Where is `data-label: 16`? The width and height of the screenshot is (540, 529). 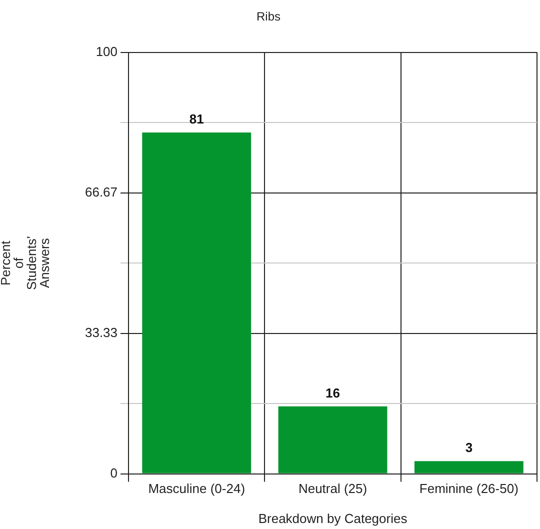
data-label: 16 is located at coordinates (333, 392).